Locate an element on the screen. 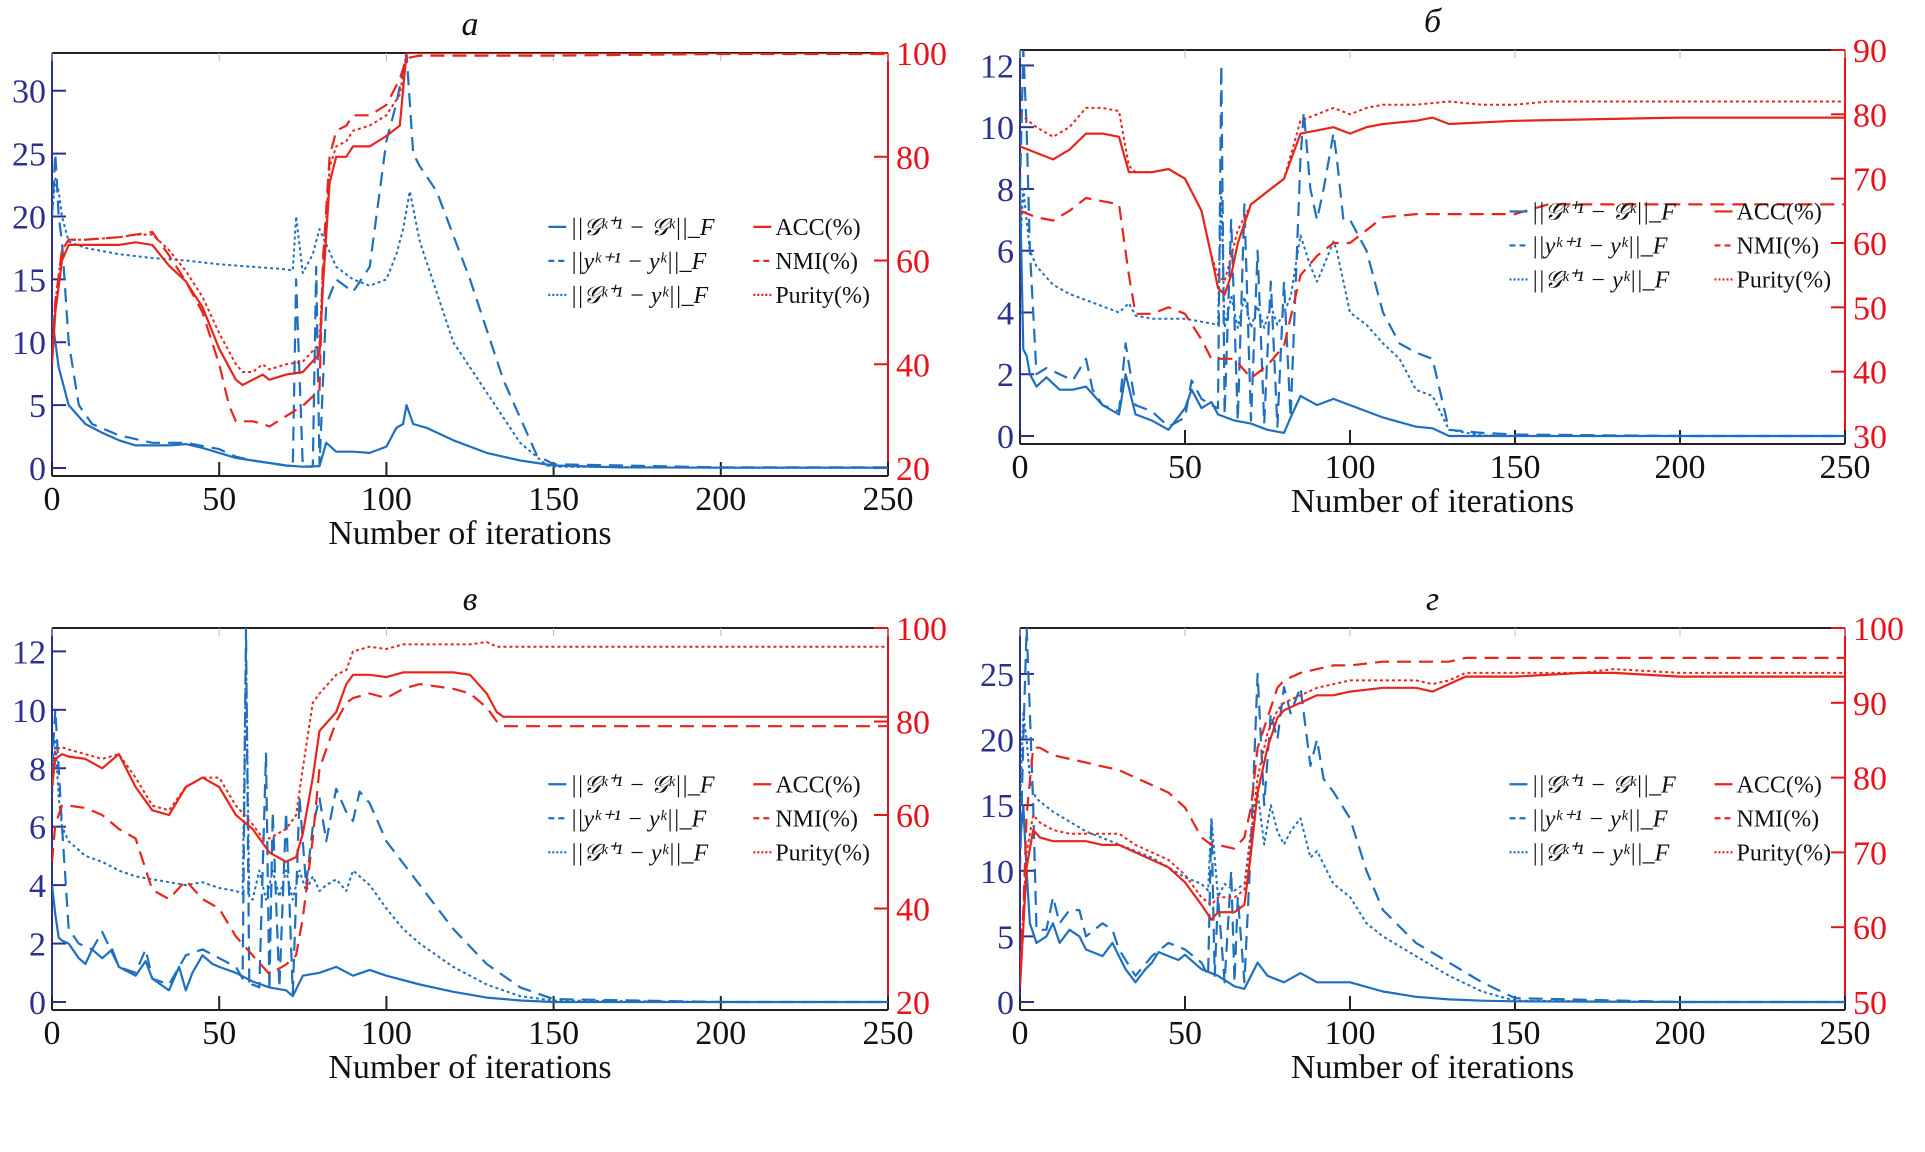  x-tick-label: 150 is located at coordinates (1515, 467).